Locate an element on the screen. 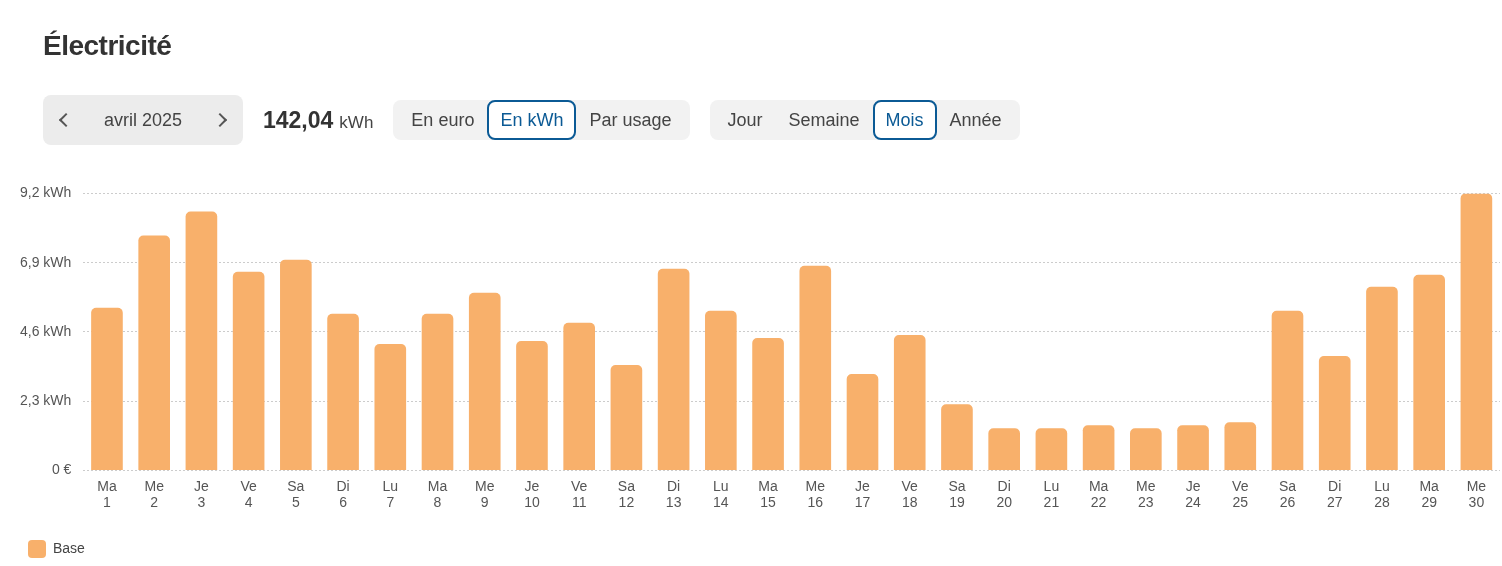  text: En euro is located at coordinates (443, 120).